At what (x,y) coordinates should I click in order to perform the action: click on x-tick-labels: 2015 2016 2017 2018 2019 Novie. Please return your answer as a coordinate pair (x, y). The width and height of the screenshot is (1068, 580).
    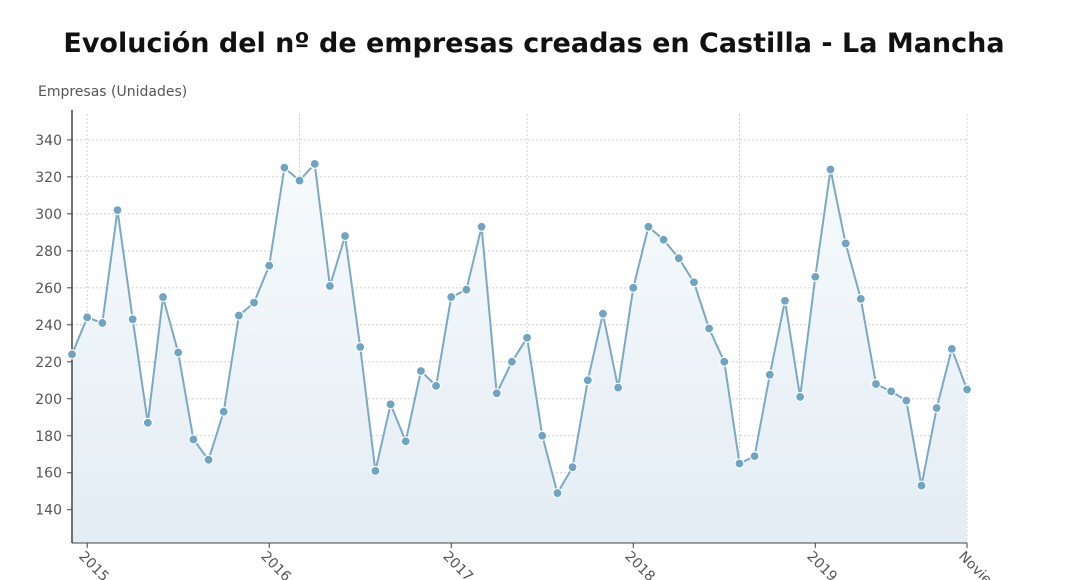
    Looking at the image, I should click on (535, 561).